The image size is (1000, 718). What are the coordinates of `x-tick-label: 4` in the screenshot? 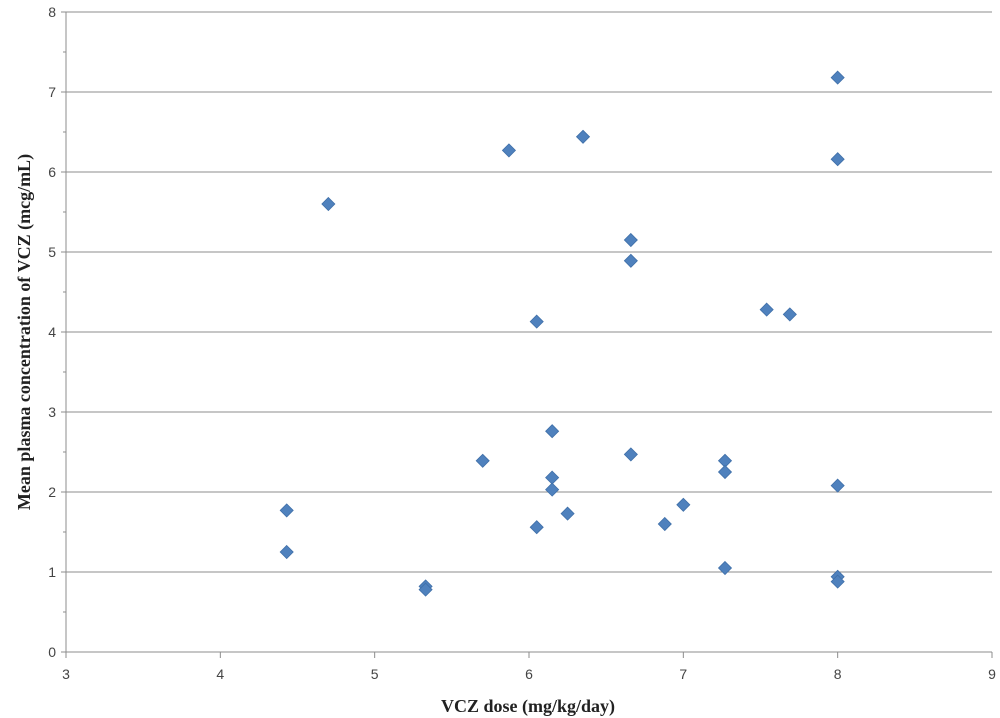 It's located at (220, 674).